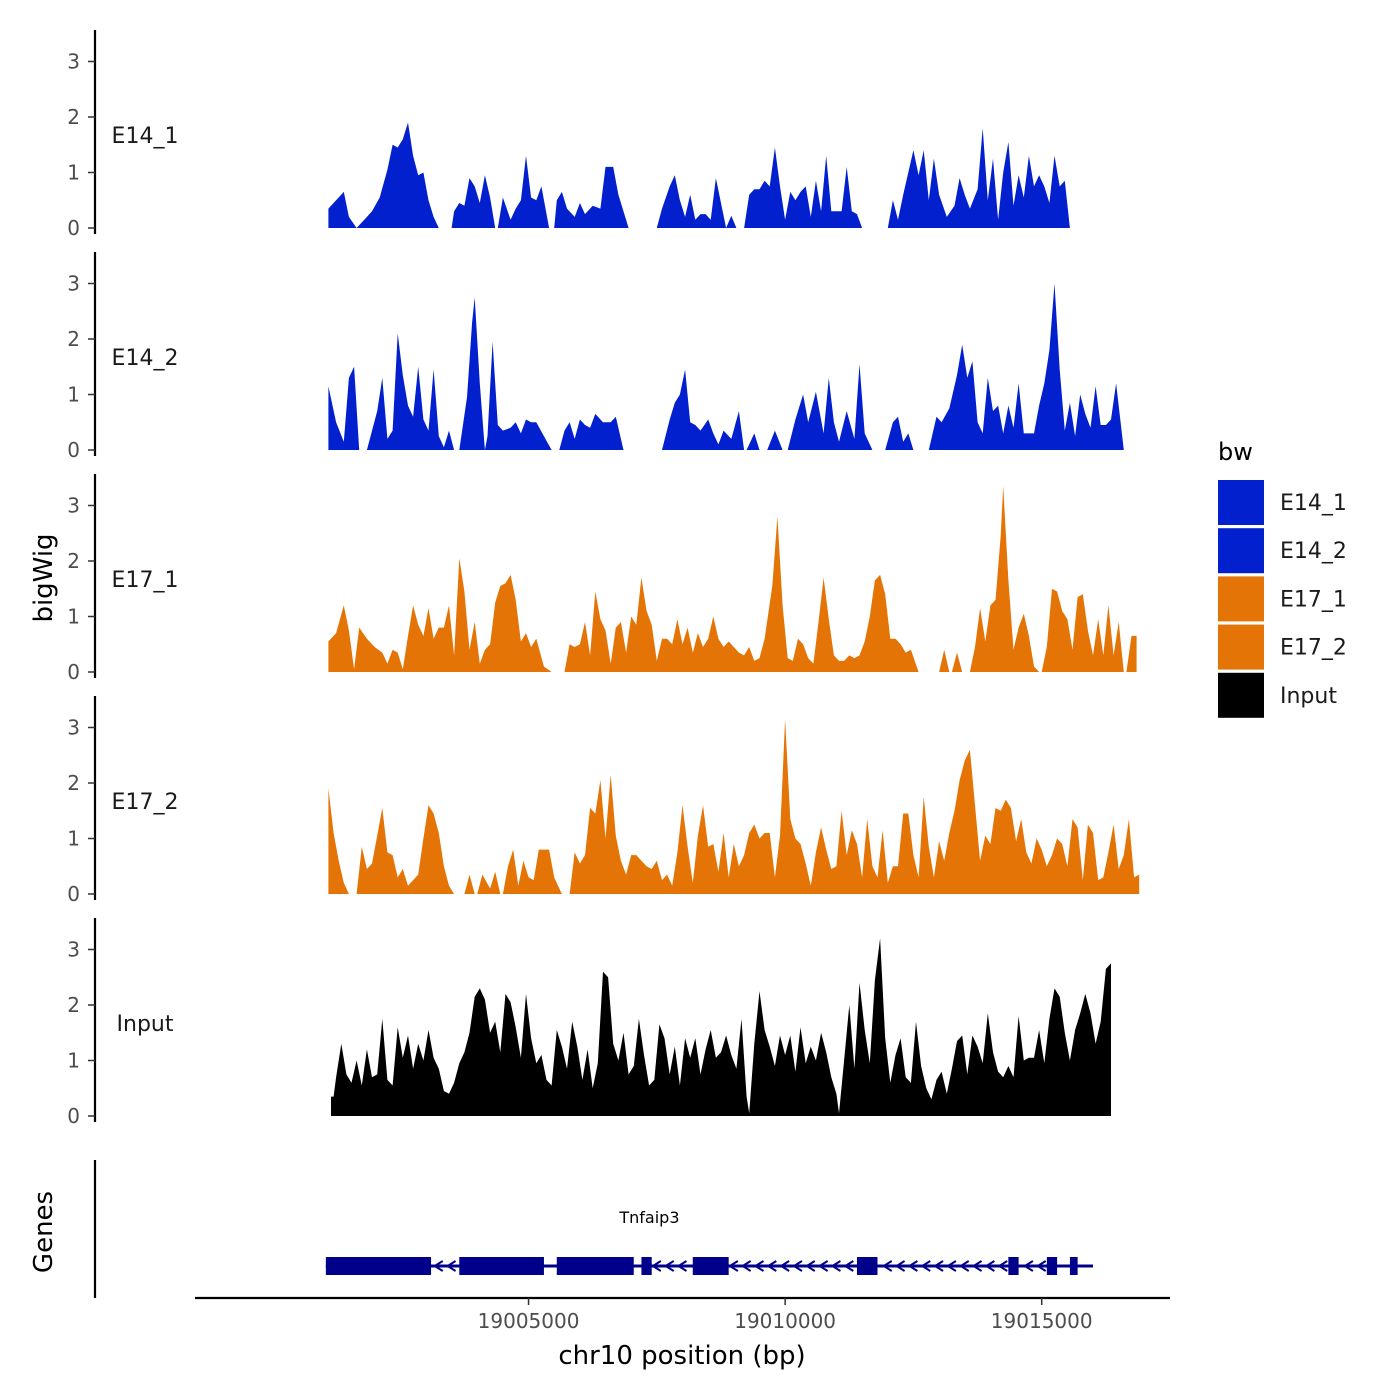 The height and width of the screenshot is (1400, 1400). What do you see at coordinates (1235, 452) in the screenshot?
I see `legend-title: bw` at bounding box center [1235, 452].